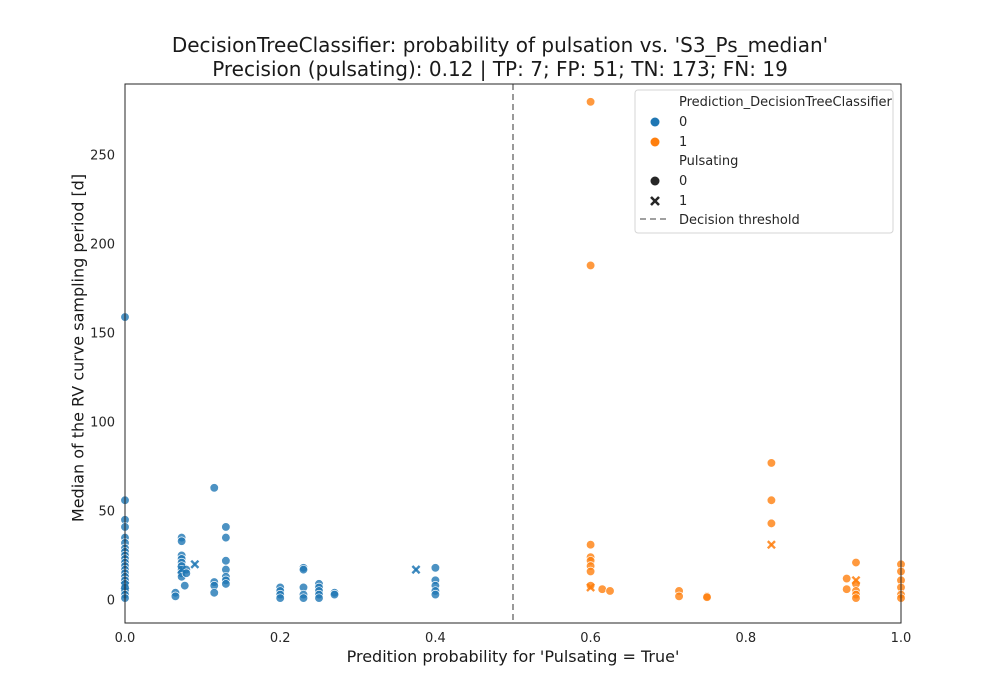 The height and width of the screenshot is (700, 1000). What do you see at coordinates (655, 142) in the screenshot?
I see `legend-hue1-marker` at bounding box center [655, 142].